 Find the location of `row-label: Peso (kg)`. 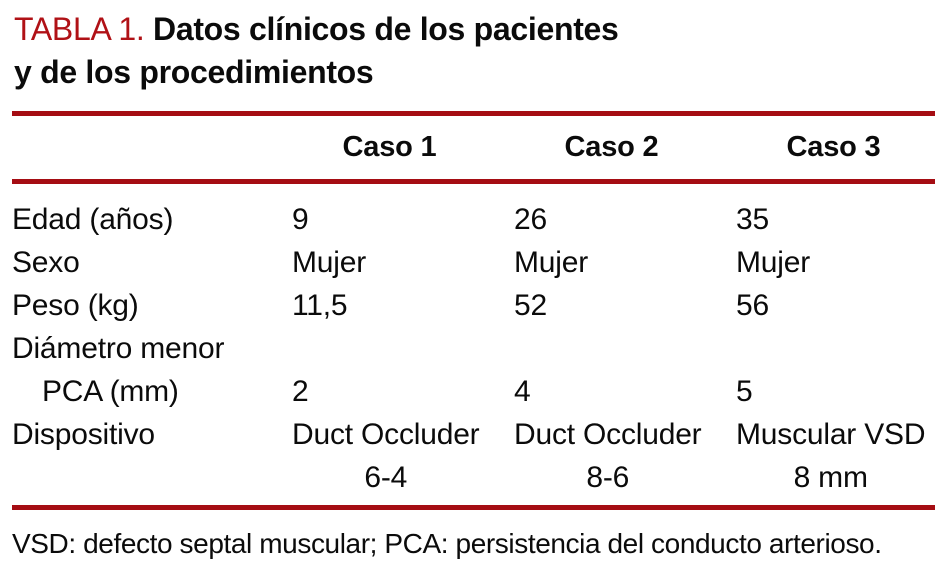

row-label: Peso (kg) is located at coordinates (152, 305).